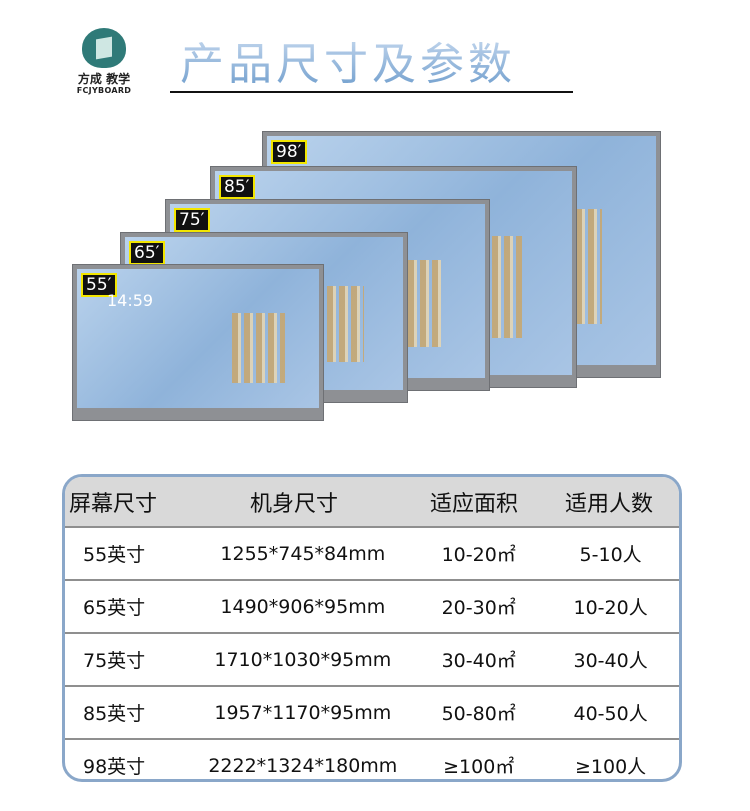 This screenshot has width=750, height=811. Describe the element at coordinates (130, 300) in the screenshot. I see `screen-clock: 14:59` at that location.